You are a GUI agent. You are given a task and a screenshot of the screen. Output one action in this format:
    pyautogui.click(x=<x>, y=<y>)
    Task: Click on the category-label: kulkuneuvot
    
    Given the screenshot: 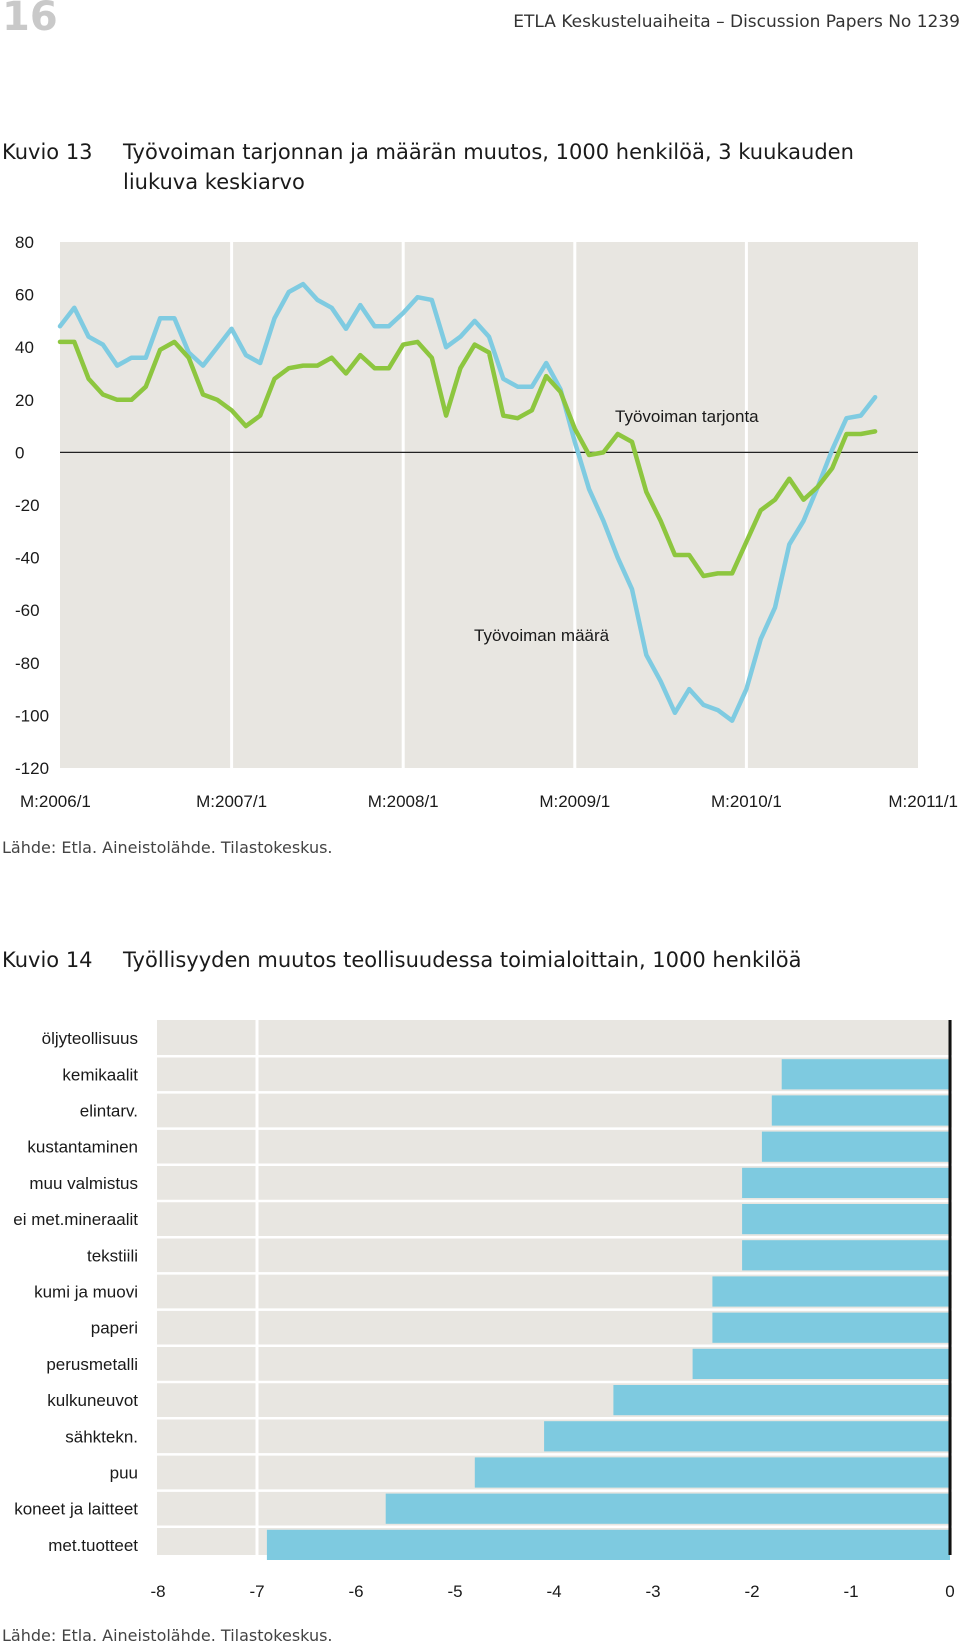 What is the action you would take?
    pyautogui.click(x=92, y=1400)
    